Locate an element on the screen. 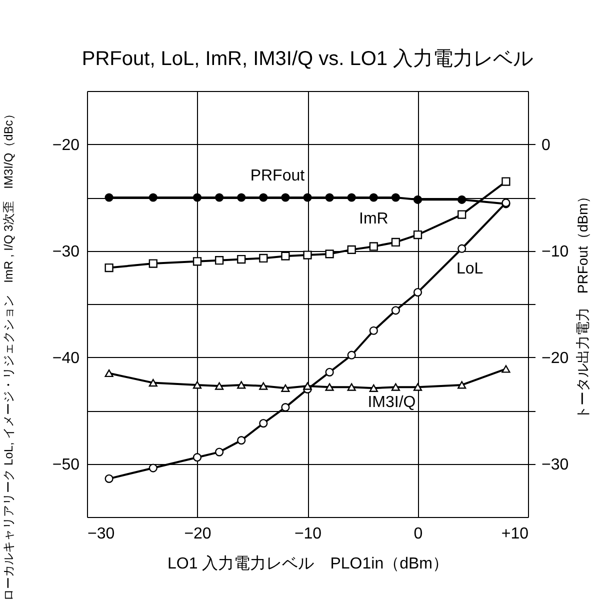 This screenshot has height=612, width=604. x-tick-label: −10 is located at coordinates (308, 534).